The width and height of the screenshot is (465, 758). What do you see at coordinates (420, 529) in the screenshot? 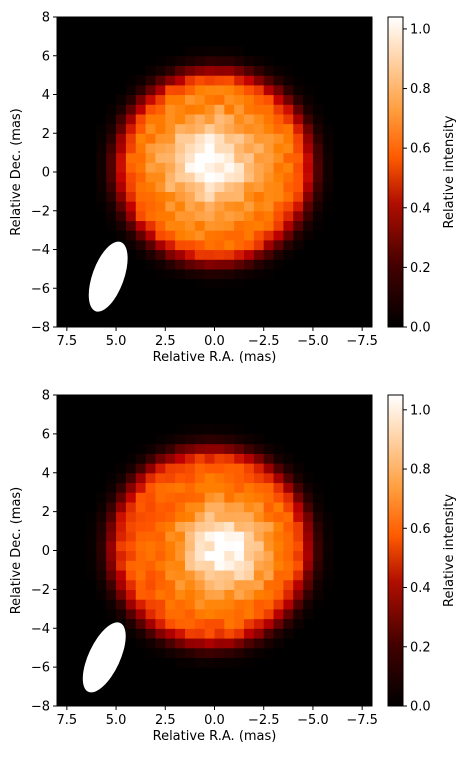
I see `colorbar-tick-label: 0.6` at bounding box center [420, 529].